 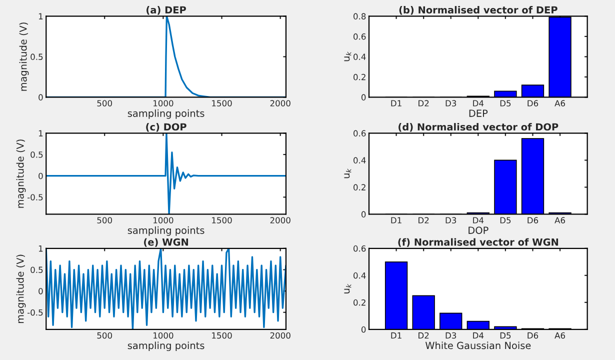 I want to click on x-axis-title: White Gaussian Noise, so click(x=478, y=346).